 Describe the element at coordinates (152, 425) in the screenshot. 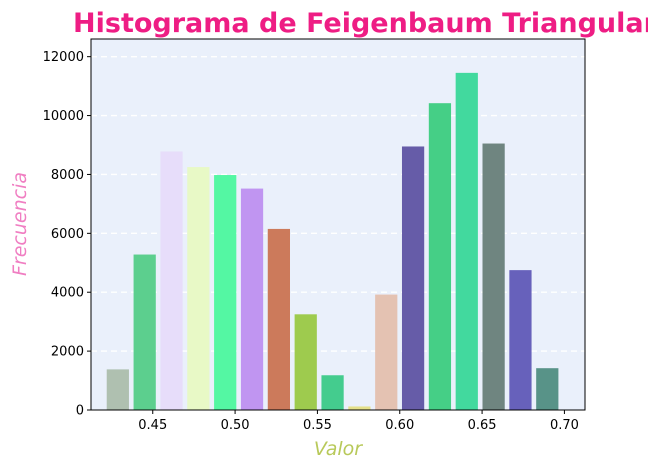

I see `x-tick-label-0: 0.45` at that location.